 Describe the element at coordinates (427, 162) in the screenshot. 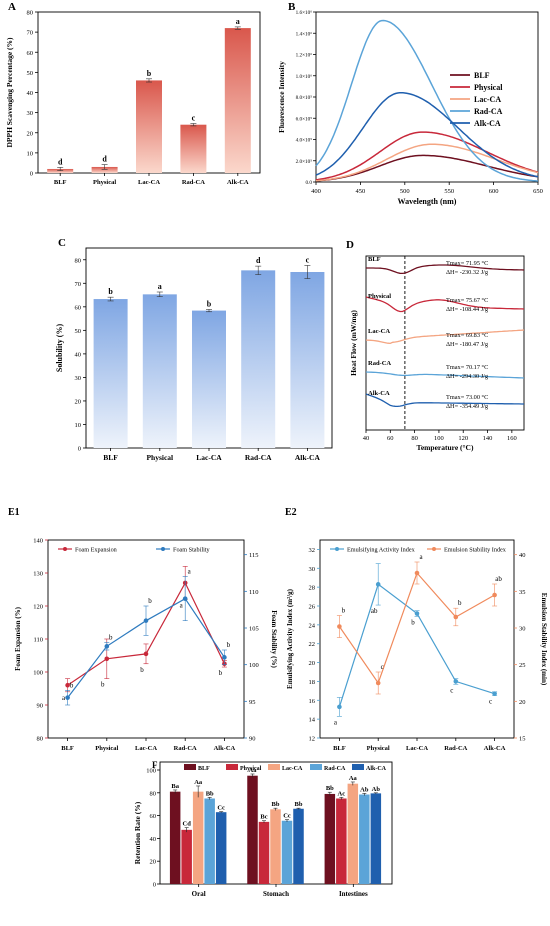

I see `line-b-lac-ca` at that location.